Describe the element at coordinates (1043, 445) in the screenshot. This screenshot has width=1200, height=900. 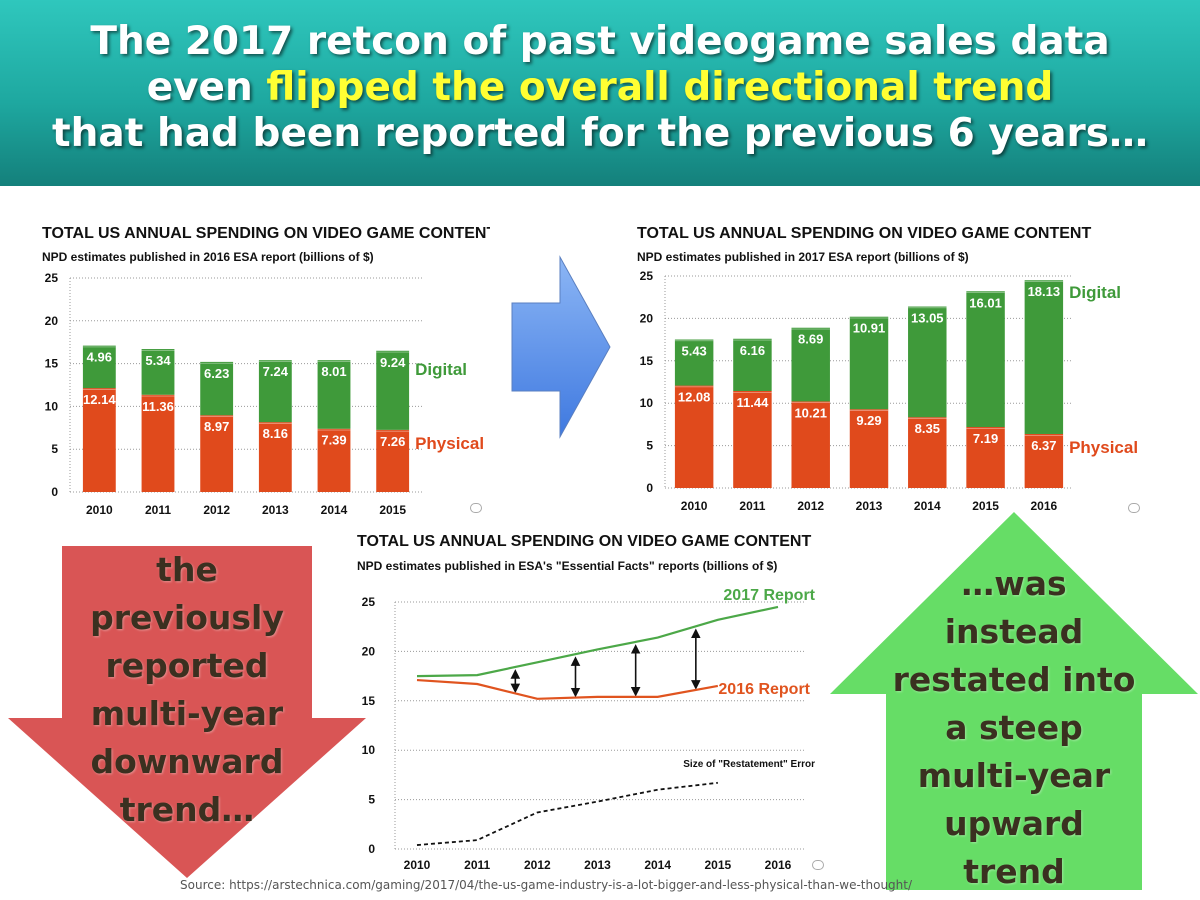
I see `data-label: 6.37` at that location.